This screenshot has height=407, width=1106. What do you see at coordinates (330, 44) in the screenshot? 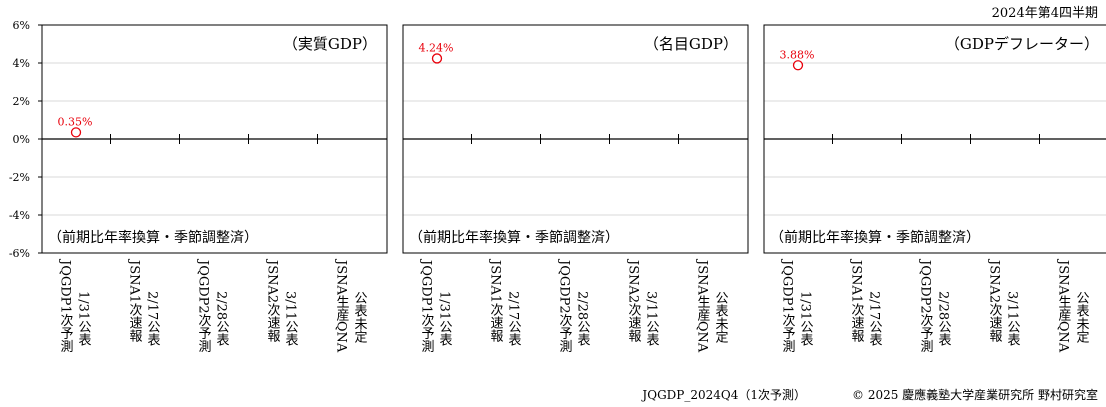
I see `panel-title: （実質GDP）` at bounding box center [330, 44].